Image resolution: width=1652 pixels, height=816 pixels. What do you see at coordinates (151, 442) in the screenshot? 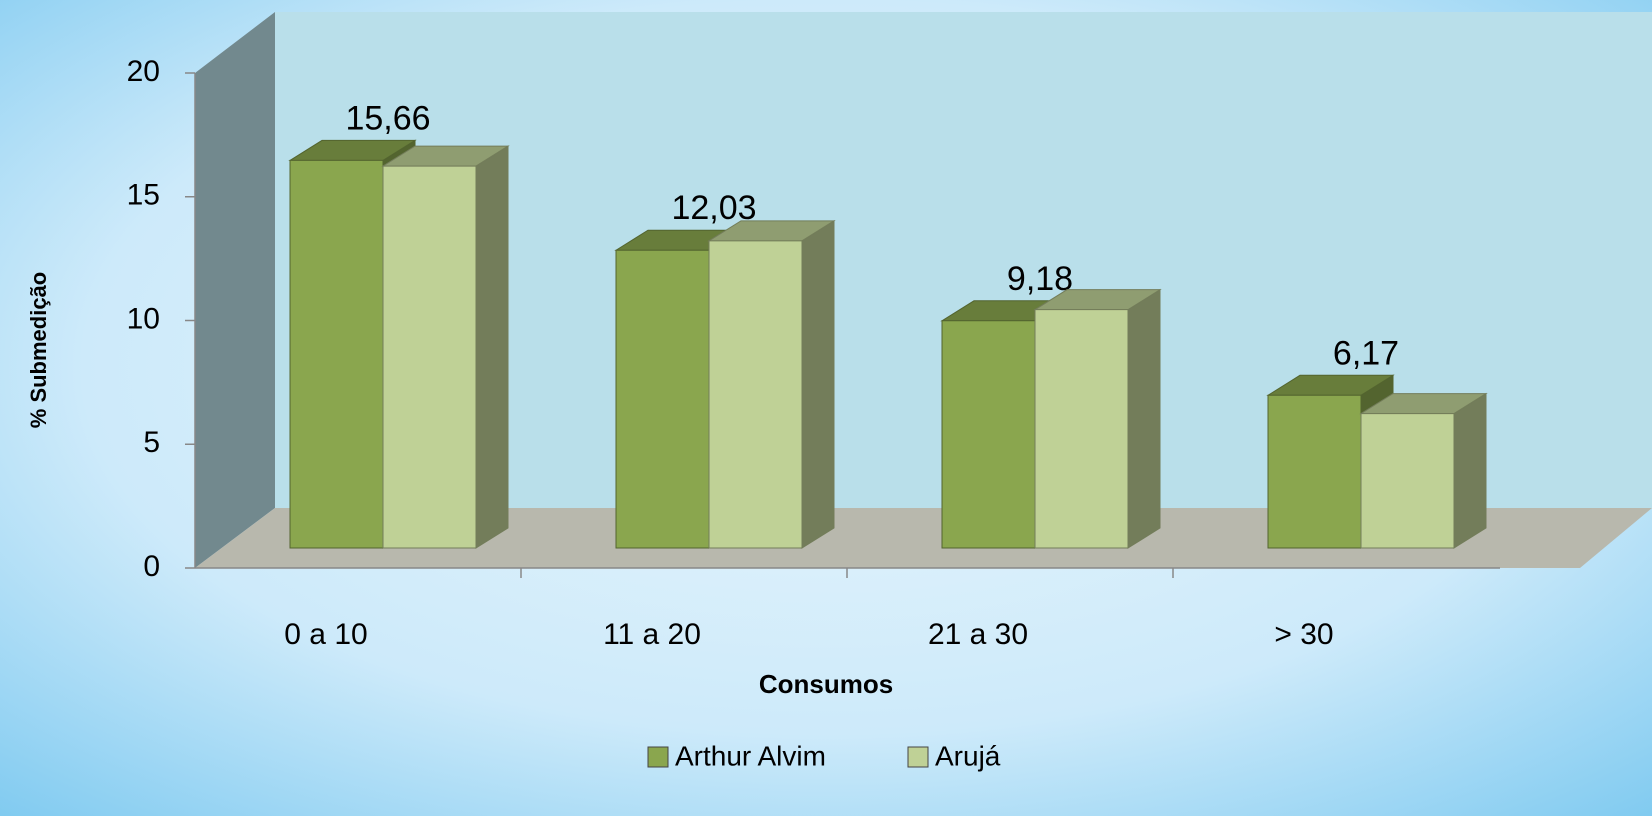
I see `y-tick-label: 5` at bounding box center [151, 442].